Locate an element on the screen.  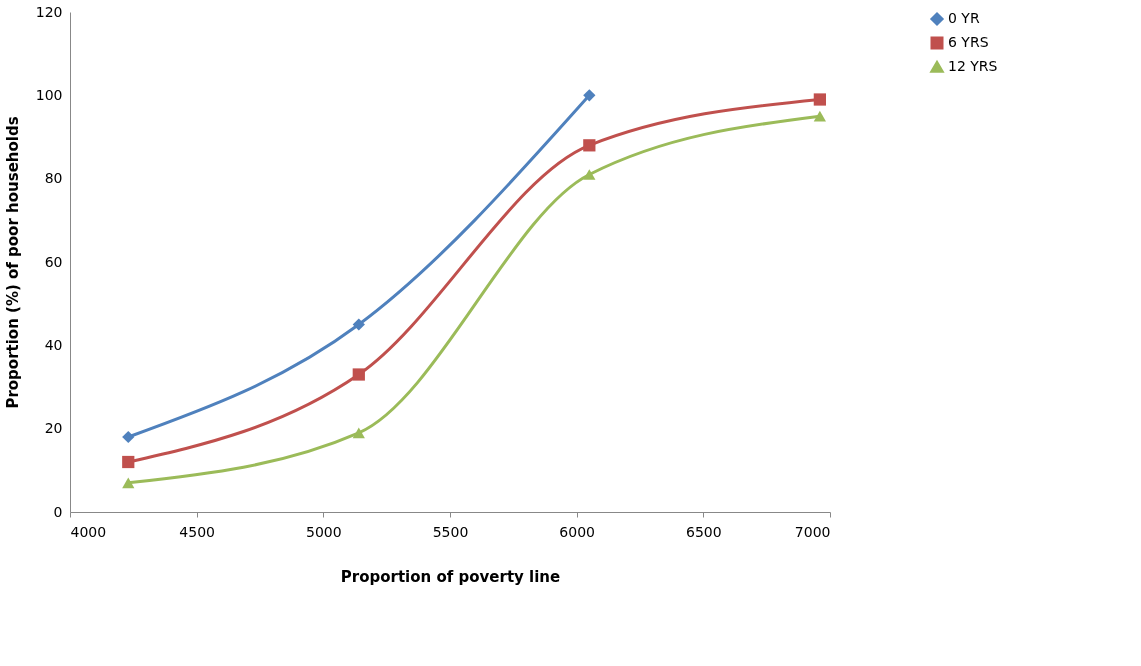
legend-label: 6 YRS is located at coordinates (968, 42).